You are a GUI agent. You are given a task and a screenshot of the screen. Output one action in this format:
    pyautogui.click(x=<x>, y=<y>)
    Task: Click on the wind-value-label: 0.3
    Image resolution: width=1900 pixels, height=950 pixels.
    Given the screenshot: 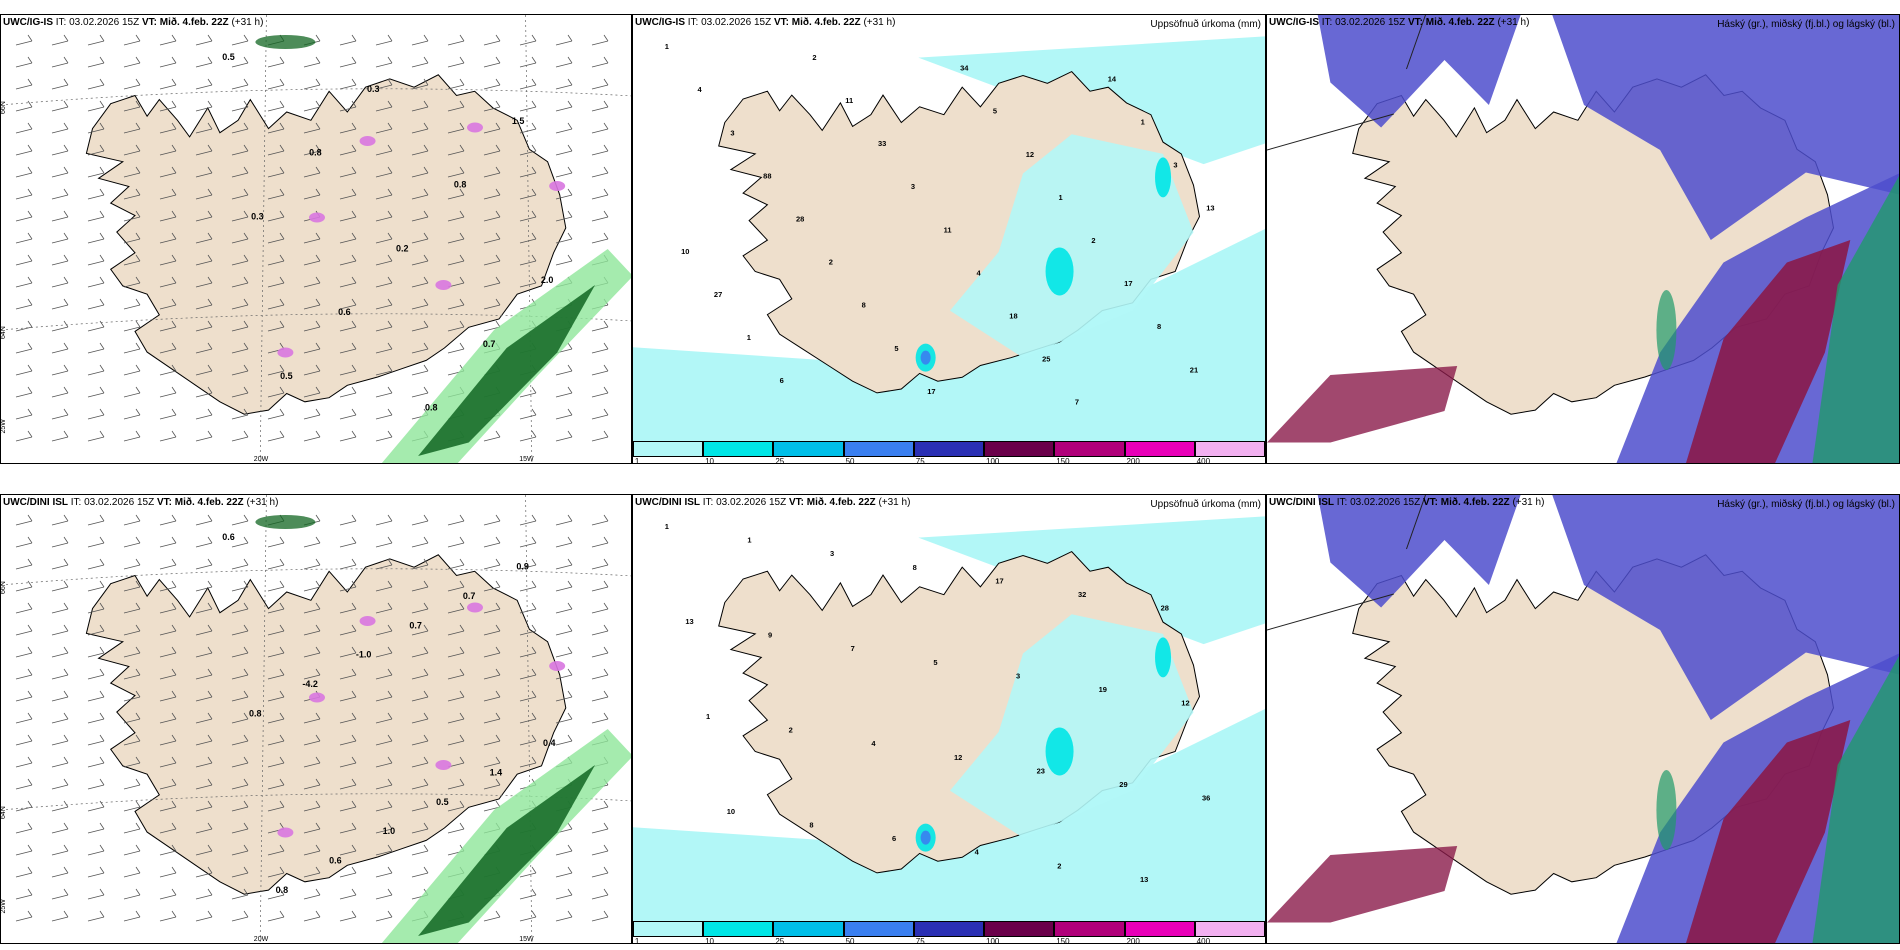 What is the action you would take?
    pyautogui.click(x=373, y=89)
    